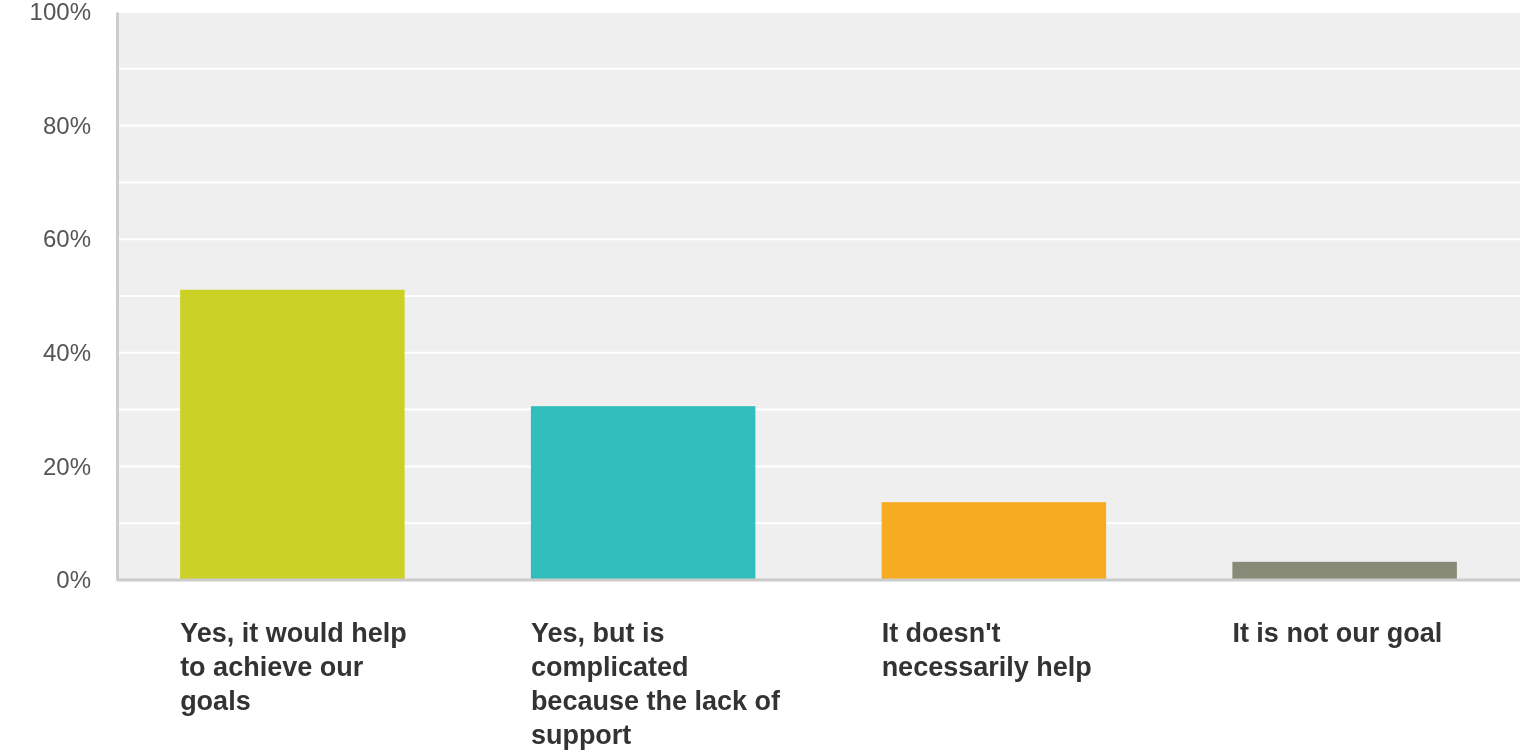 The image size is (1520, 752). What do you see at coordinates (73, 580) in the screenshot?
I see `y-tick-label: 0%` at bounding box center [73, 580].